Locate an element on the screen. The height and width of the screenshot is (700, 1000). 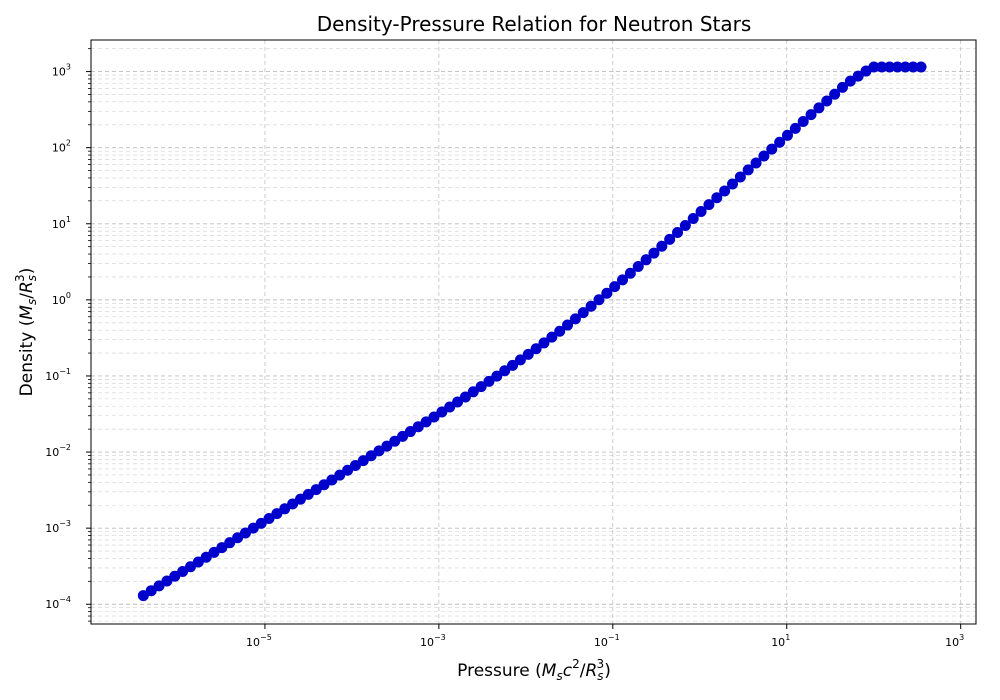
y-tick-label: 10³ is located at coordinates (61, 71).